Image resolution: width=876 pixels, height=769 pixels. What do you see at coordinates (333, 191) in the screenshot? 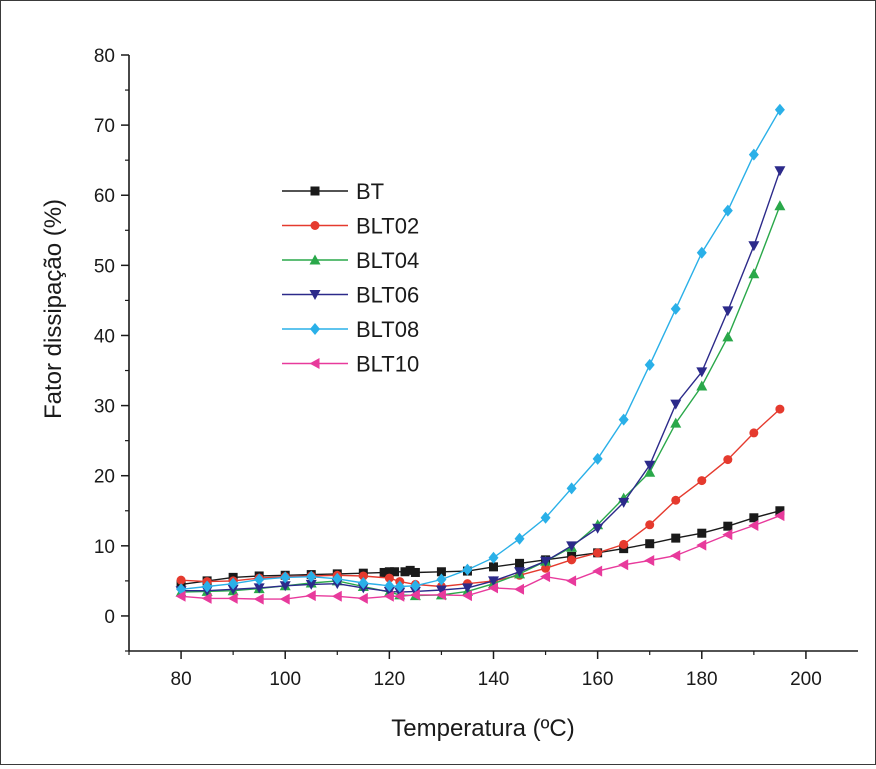
I see `legend-item-bt: BT` at bounding box center [333, 191].